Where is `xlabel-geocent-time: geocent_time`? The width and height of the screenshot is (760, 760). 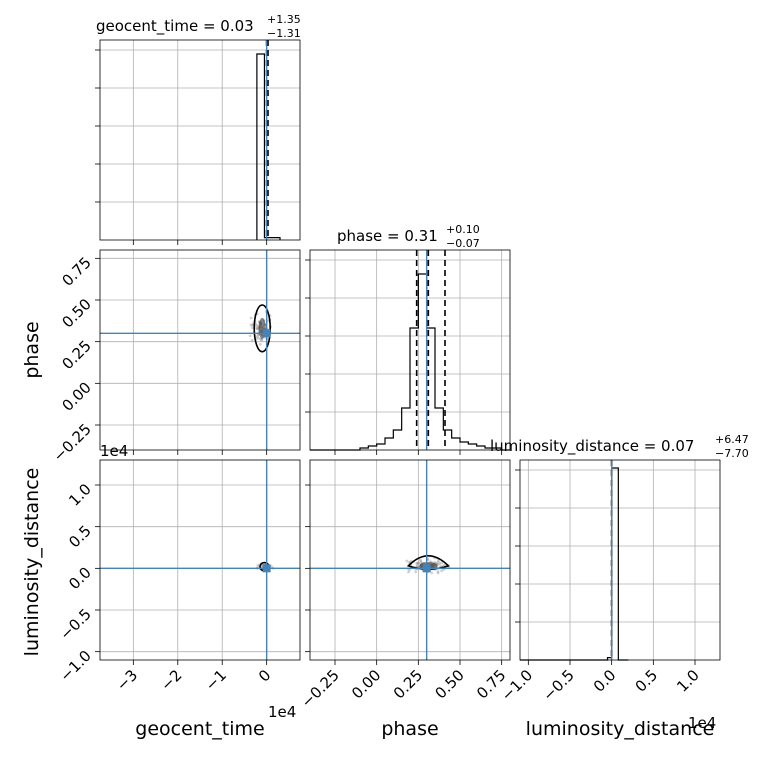 xlabel-geocent-time: geocent_time is located at coordinates (199, 729).